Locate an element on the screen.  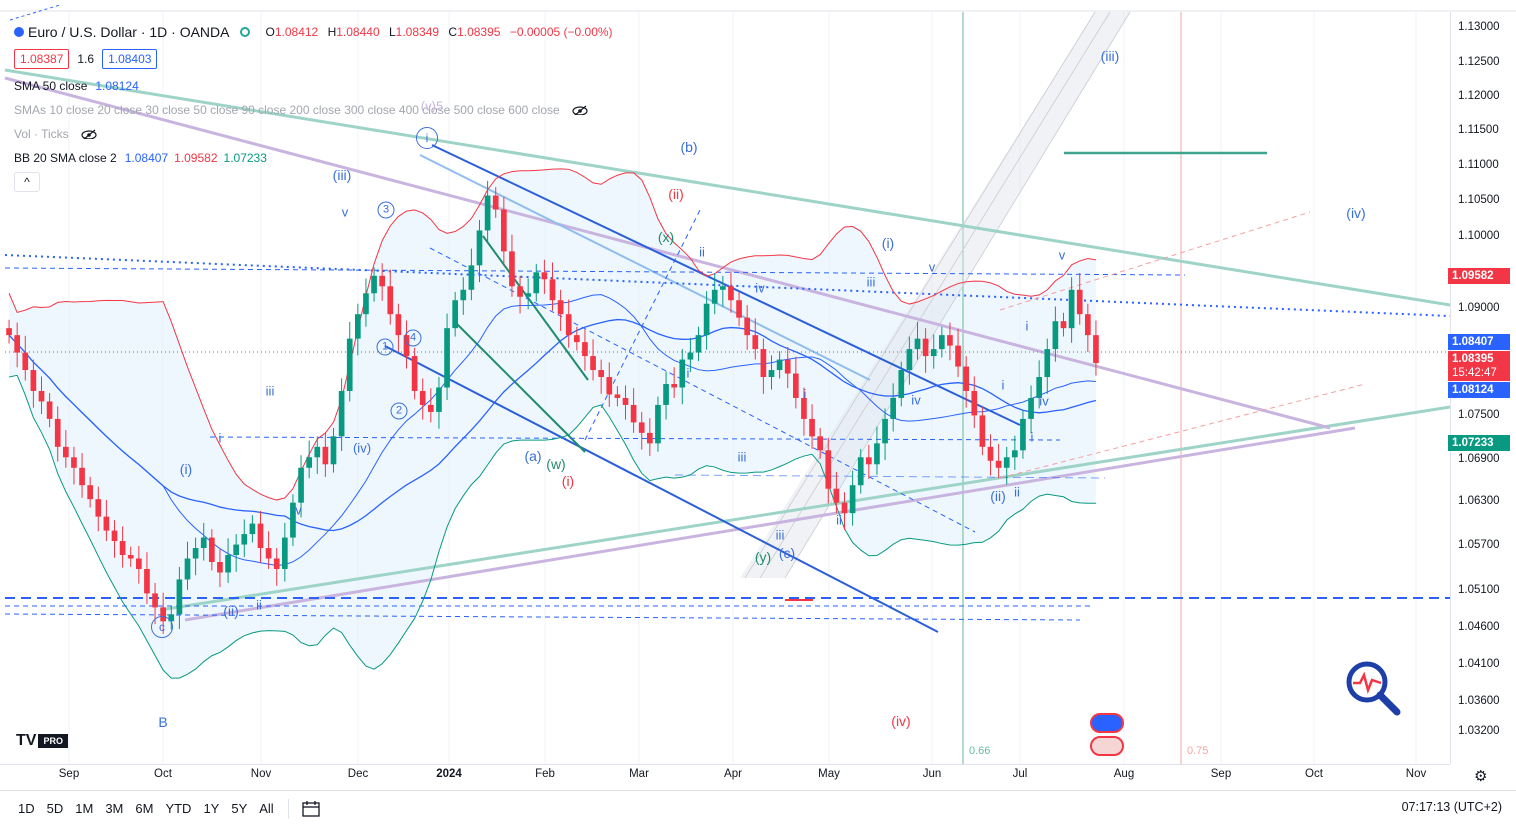
vol-row: Vol · Ticks is located at coordinates (316, 134).